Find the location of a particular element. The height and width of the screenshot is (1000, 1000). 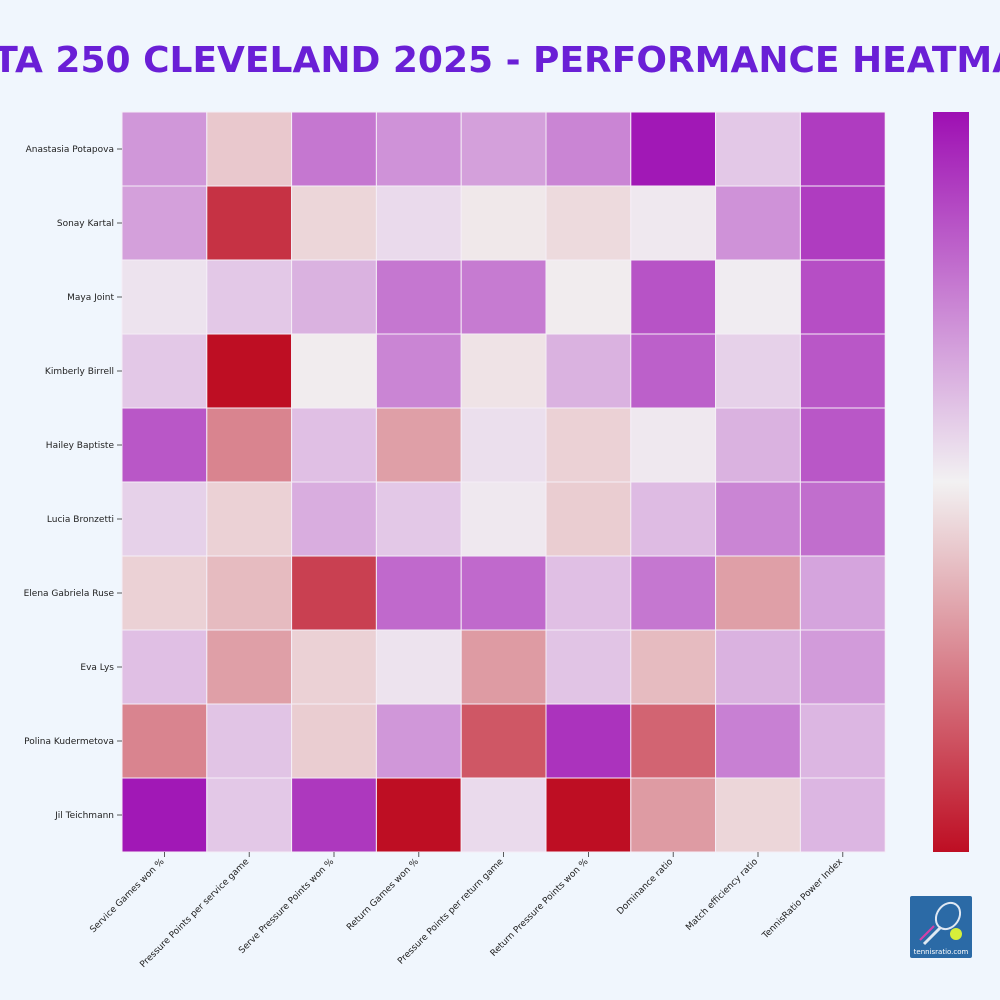

column-label: TennisRatio Power Index is located at coordinates (802, 899).